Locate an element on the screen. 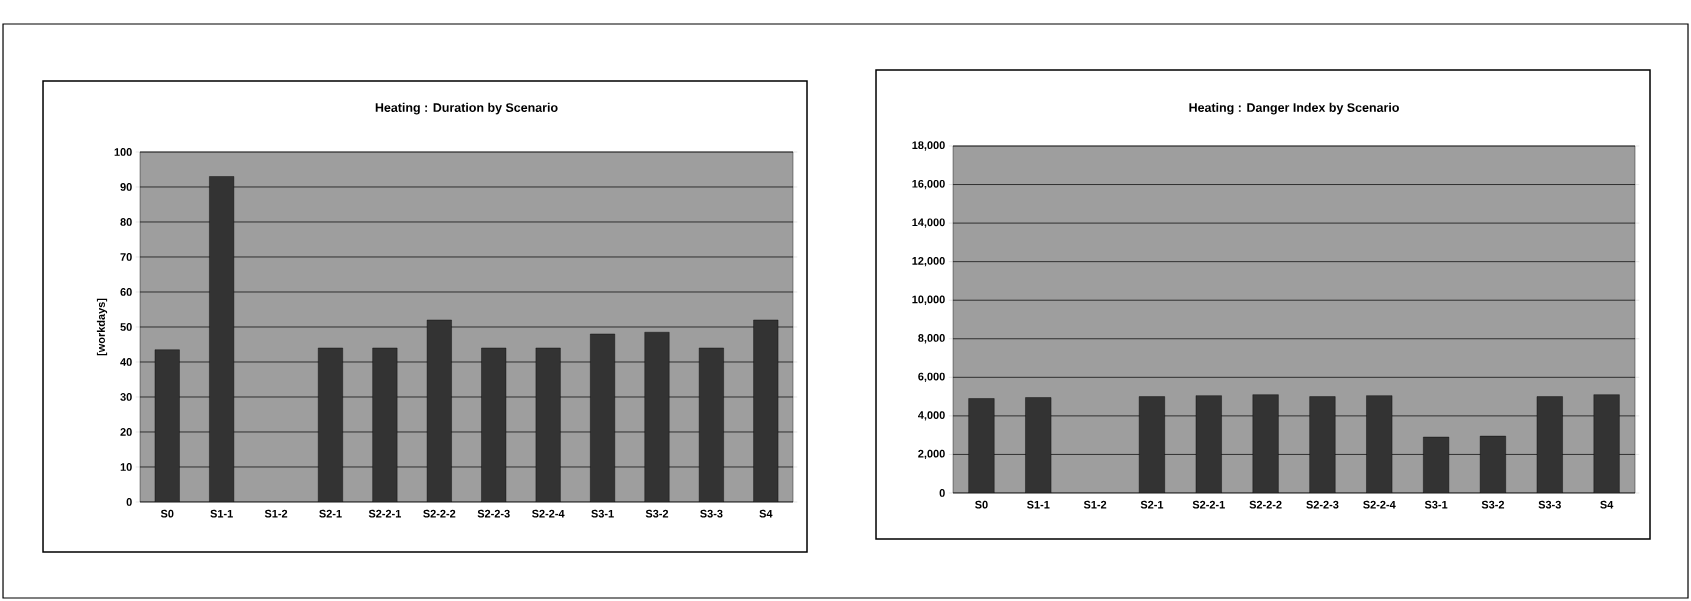 Image resolution: width=1691 pixels, height=601 pixels. y-tick-label: 30 is located at coordinates (126, 397).